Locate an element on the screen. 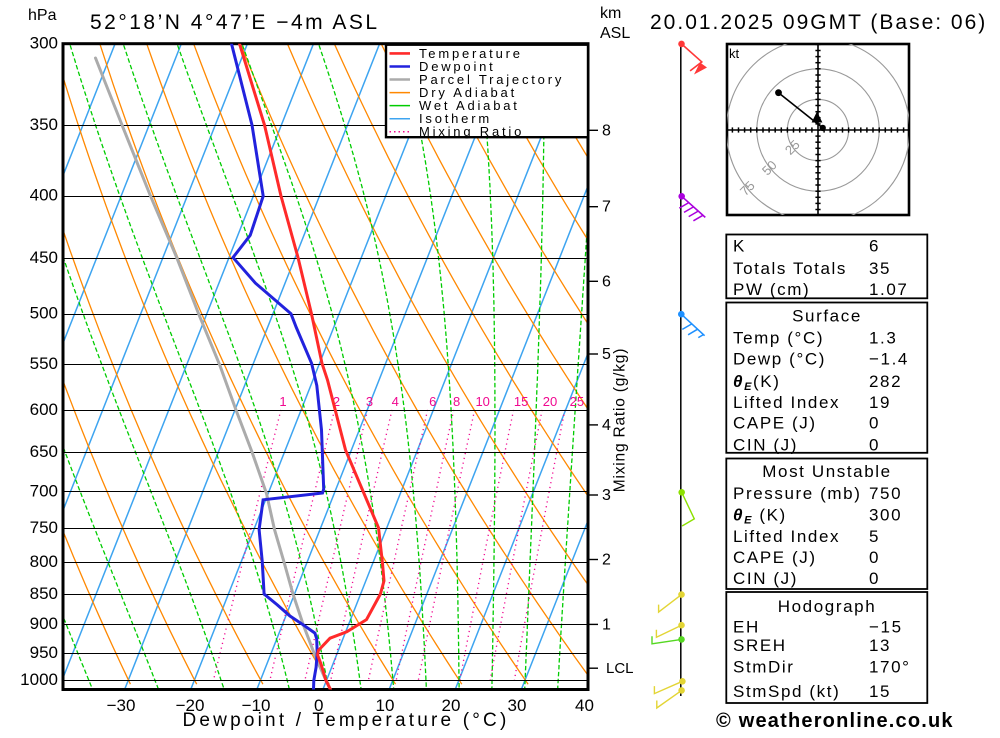  svg-text: 1.07 is located at coordinates (889, 289).